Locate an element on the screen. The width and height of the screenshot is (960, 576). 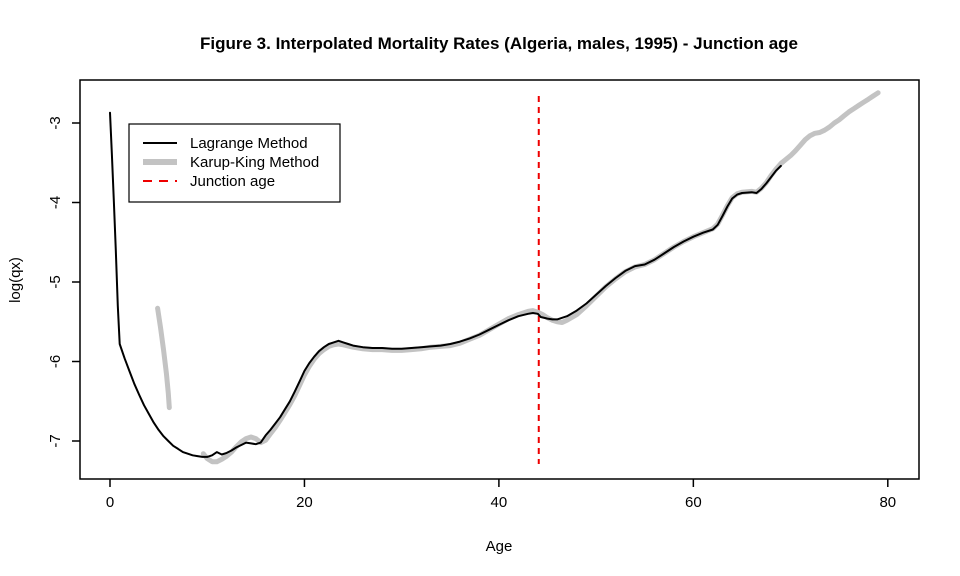
y-tick-label: -7 is located at coordinates (55, 440).